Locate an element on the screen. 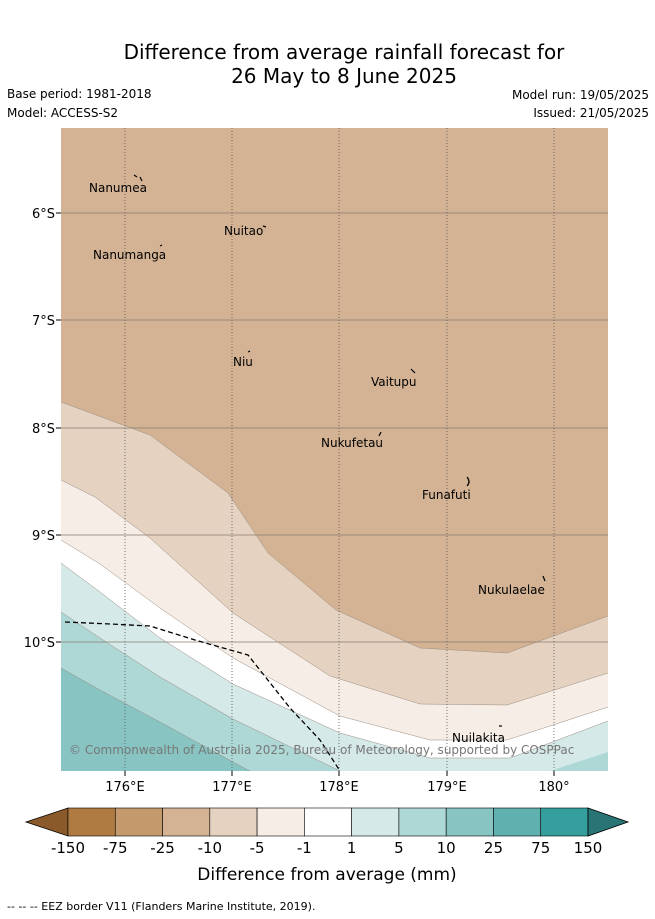  lon-label: 179°E is located at coordinates (447, 787).